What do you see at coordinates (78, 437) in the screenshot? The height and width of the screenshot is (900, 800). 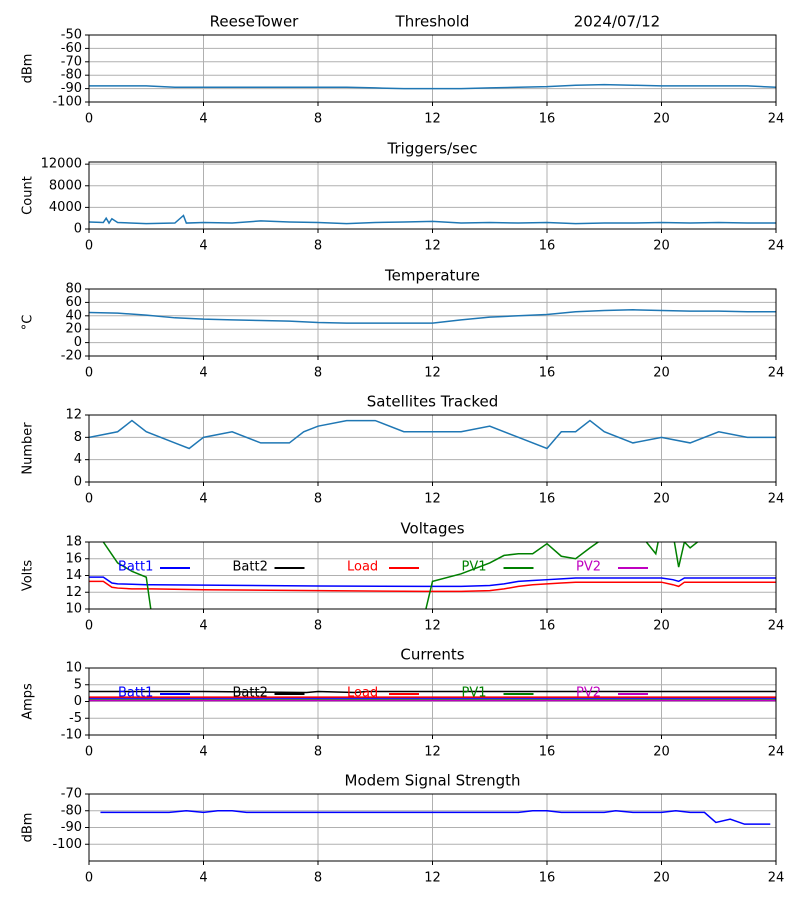 I see `y-tick-label: 8` at bounding box center [78, 437].